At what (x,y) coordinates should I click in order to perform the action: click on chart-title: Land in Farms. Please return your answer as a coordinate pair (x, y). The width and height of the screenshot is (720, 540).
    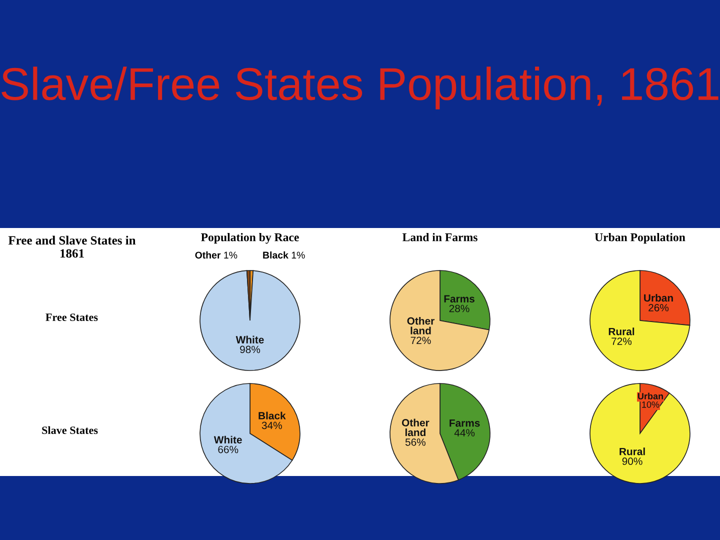
    Looking at the image, I should click on (440, 237).